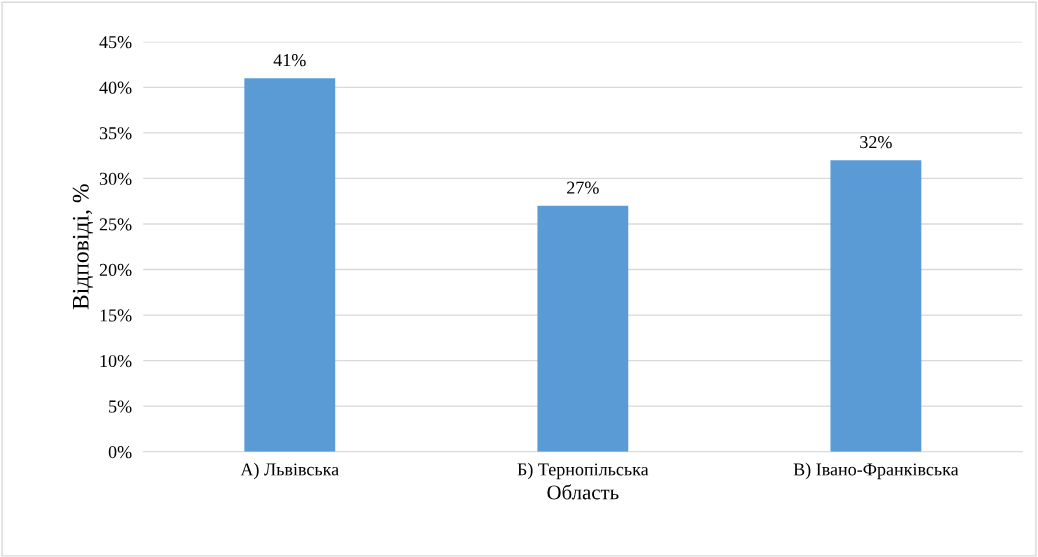  I want to click on x-axis-title: Область, so click(583, 492).